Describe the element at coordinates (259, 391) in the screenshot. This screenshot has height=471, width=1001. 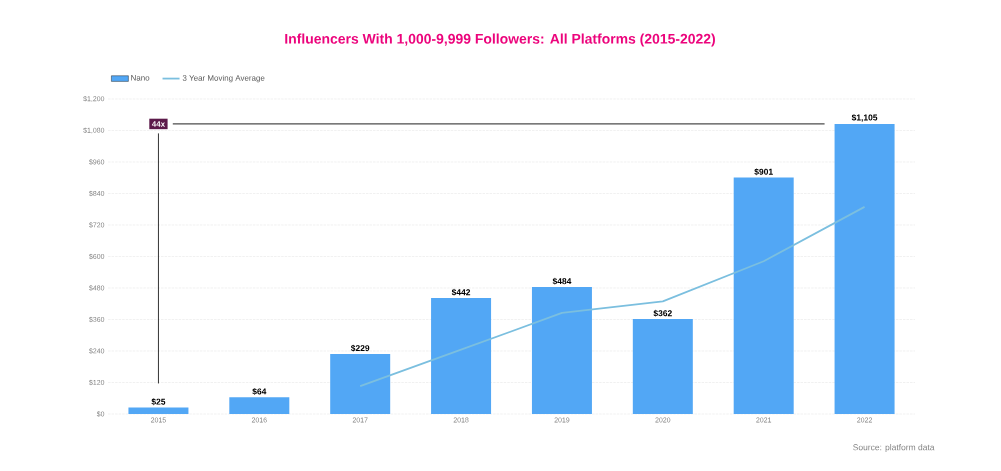
I see `data-label: $64` at that location.